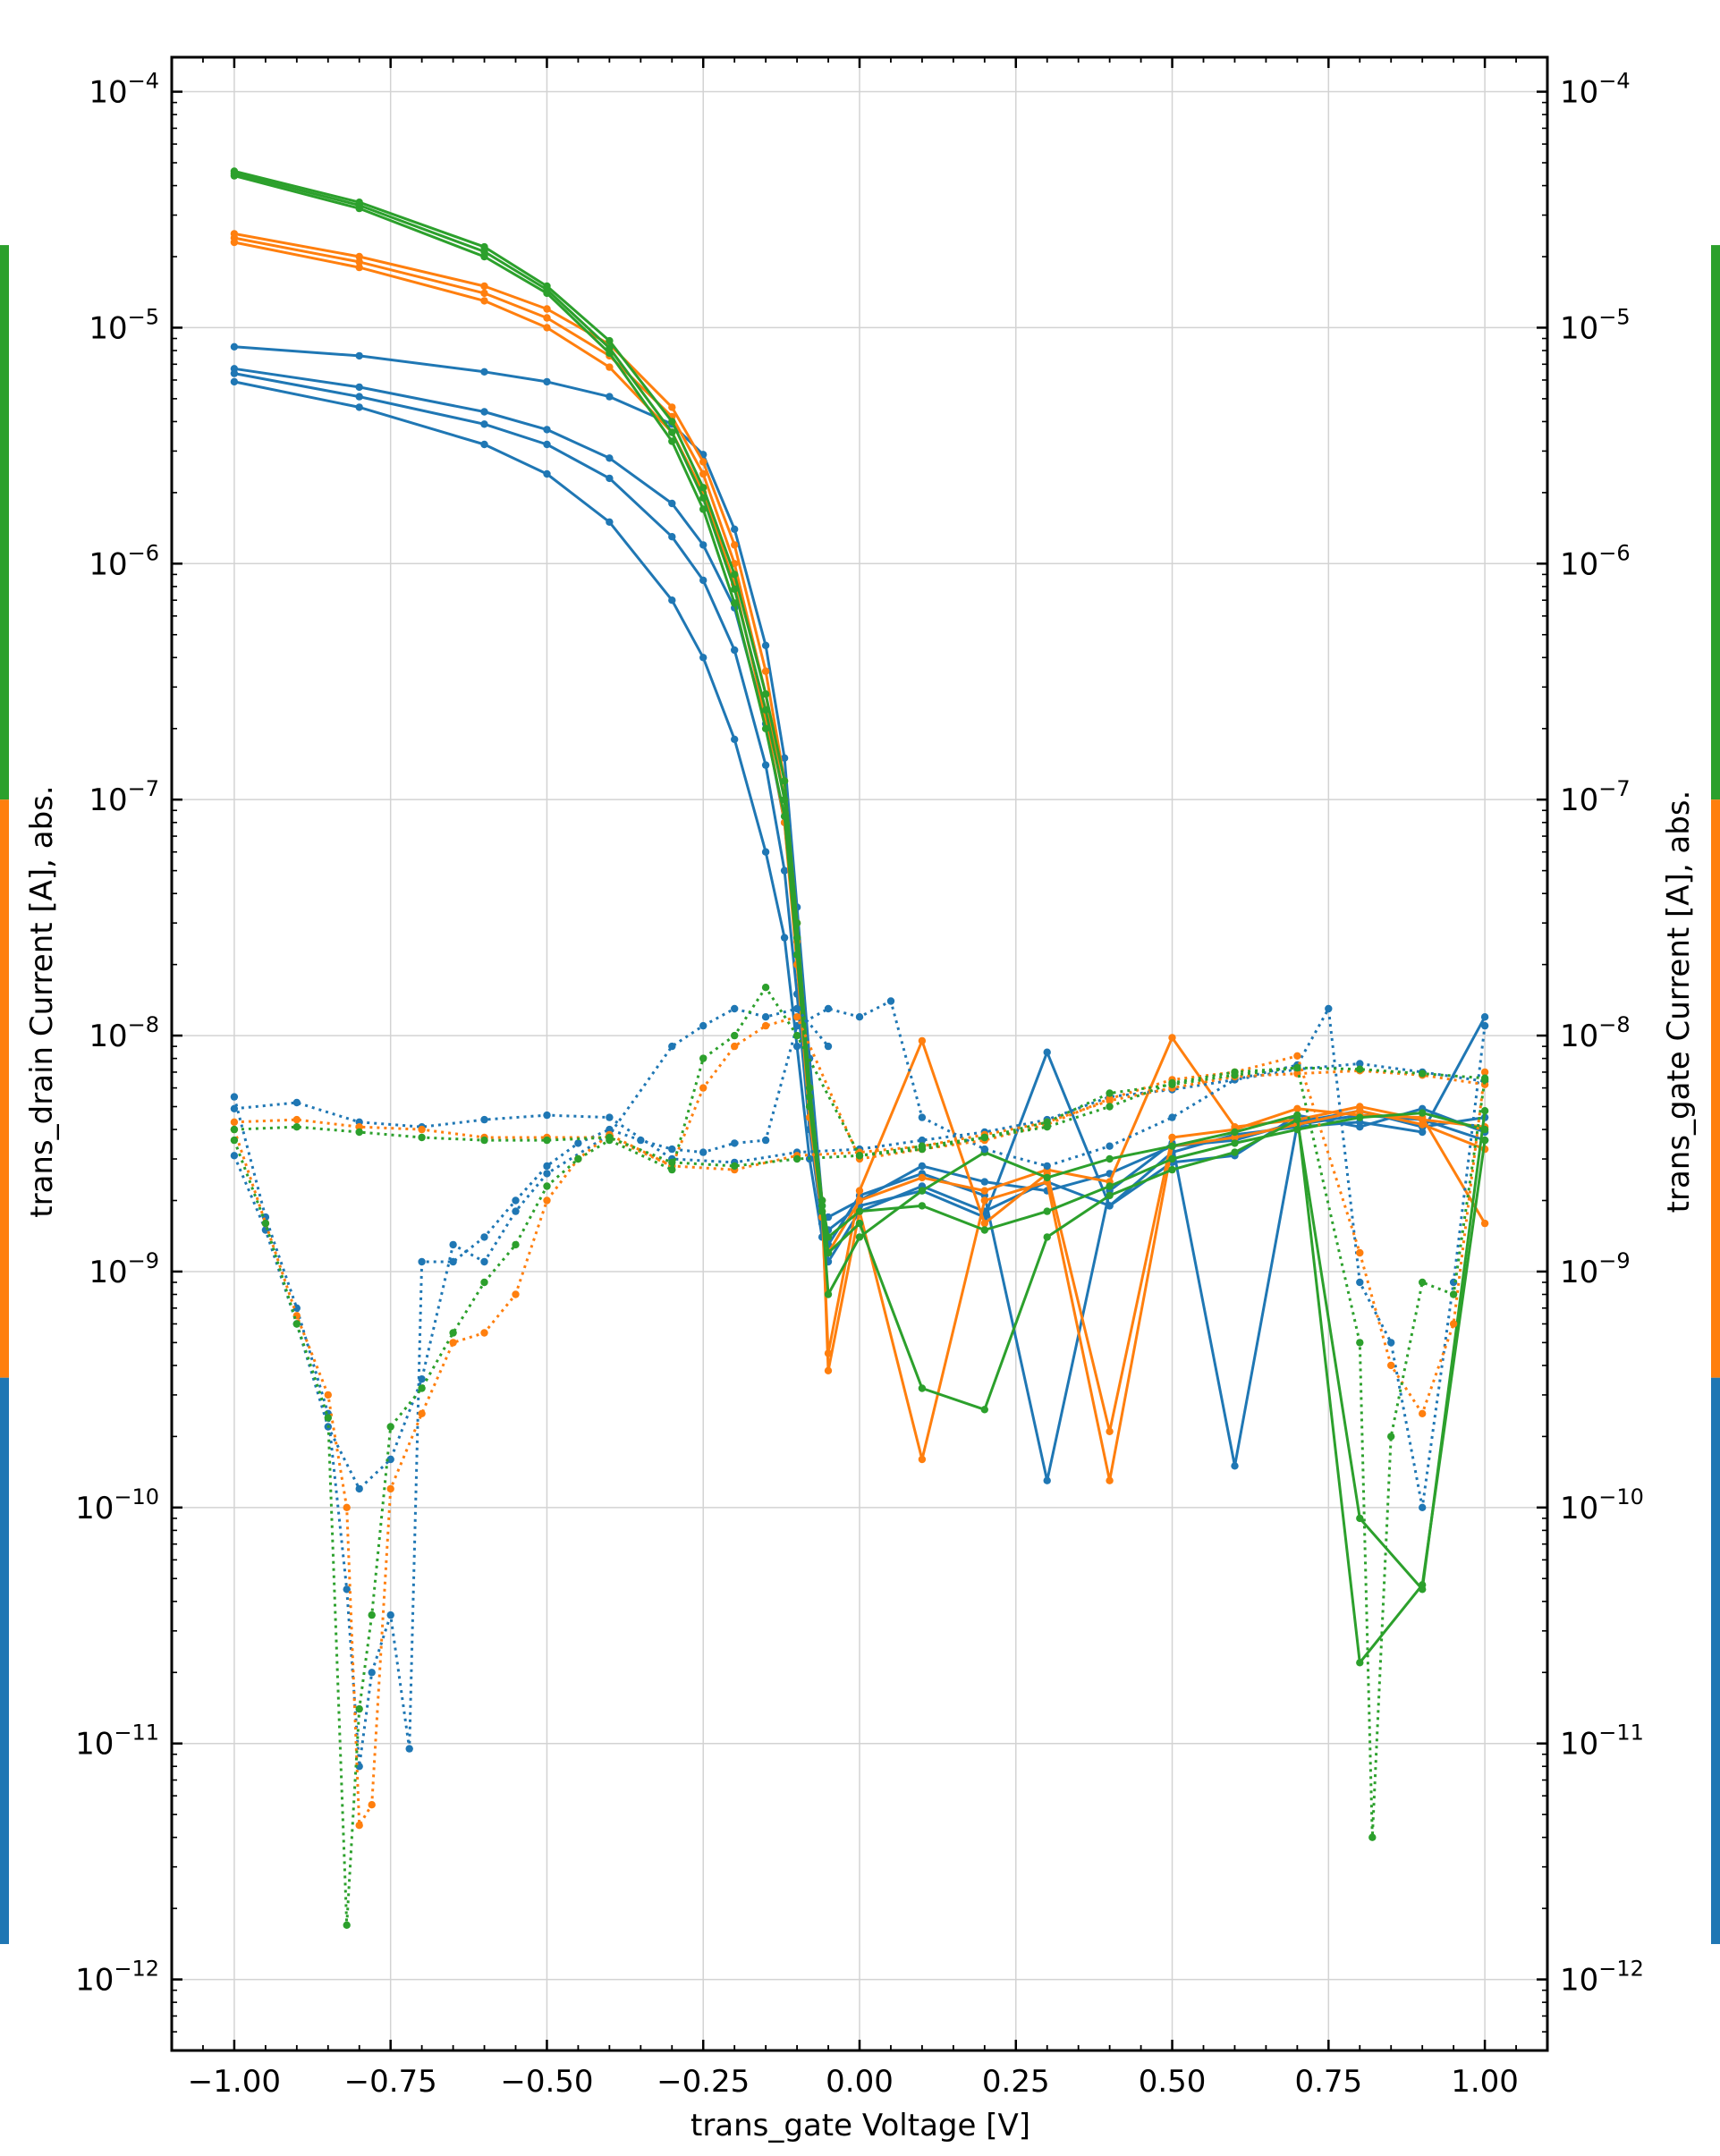 This screenshot has height=2156, width=1720. What do you see at coordinates (1173, 2082) in the screenshot?
I see `x-tick-label-6: 0.50` at bounding box center [1173, 2082].